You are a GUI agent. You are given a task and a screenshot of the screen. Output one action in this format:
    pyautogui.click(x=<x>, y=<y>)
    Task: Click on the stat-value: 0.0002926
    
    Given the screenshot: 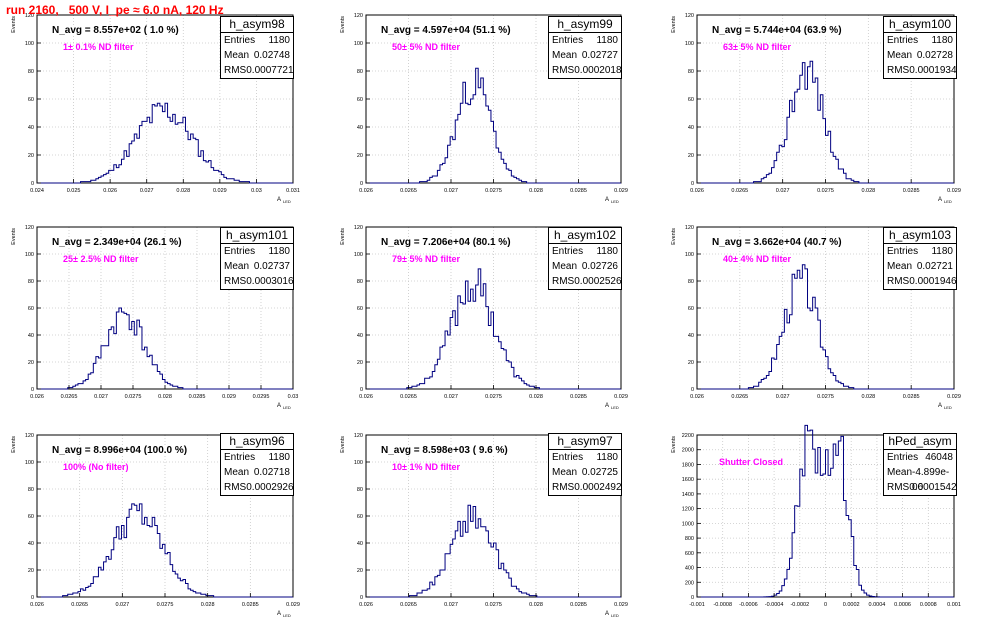 What is the action you would take?
    pyautogui.click(x=270, y=487)
    